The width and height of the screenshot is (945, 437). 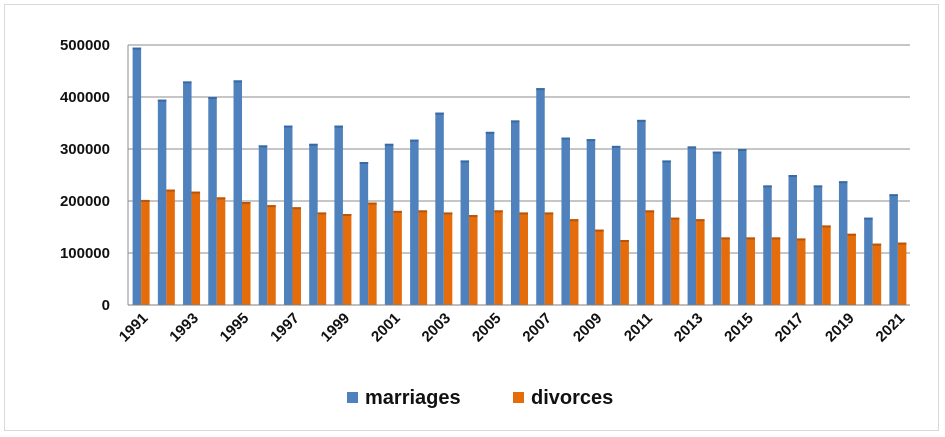 What do you see at coordinates (843, 243) in the screenshot?
I see `bar-marriages-2019` at bounding box center [843, 243].